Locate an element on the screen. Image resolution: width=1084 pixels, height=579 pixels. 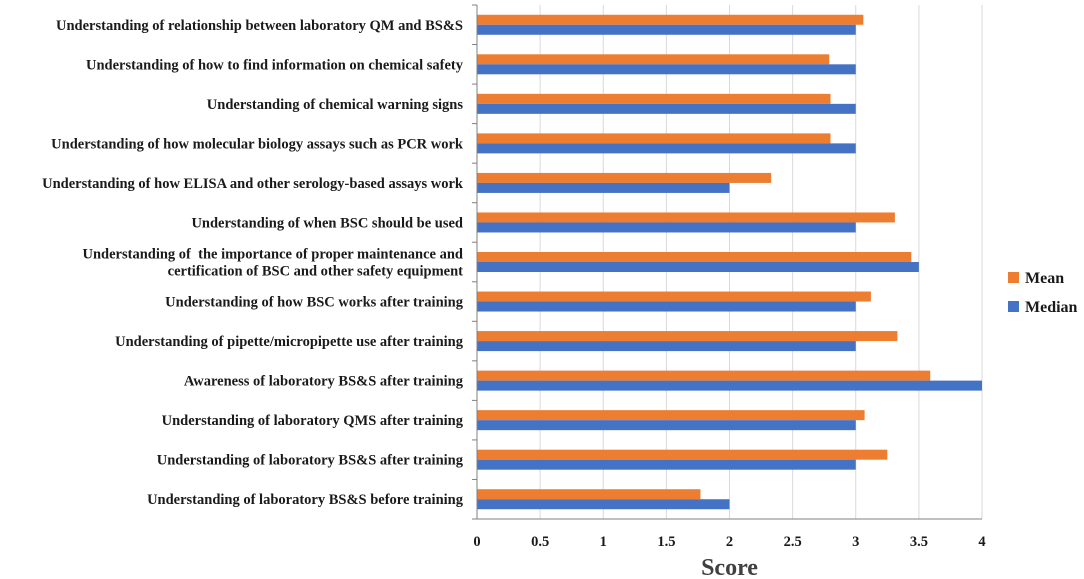
x-tick-labels: 0 0.5 1 1.5 2 2.5 3 3.5 4 is located at coordinates (729, 542).